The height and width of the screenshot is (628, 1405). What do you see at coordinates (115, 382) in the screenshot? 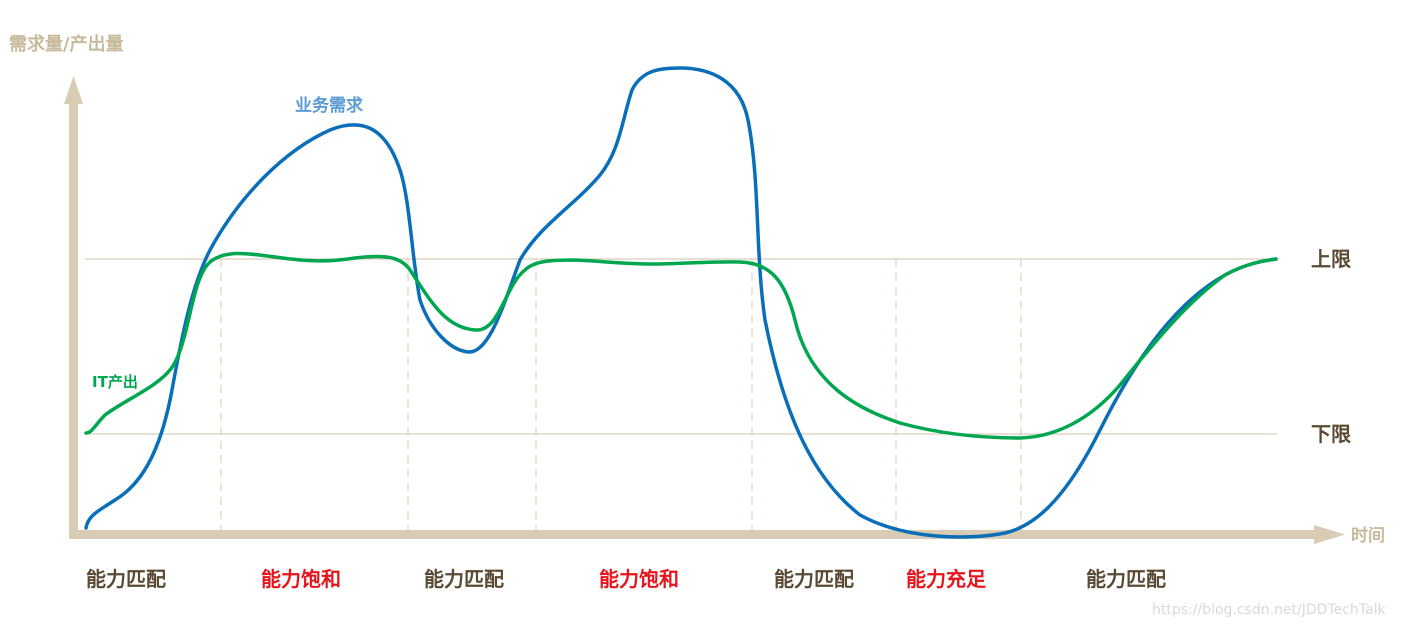
I see `output-series-label: IT产出` at bounding box center [115, 382].